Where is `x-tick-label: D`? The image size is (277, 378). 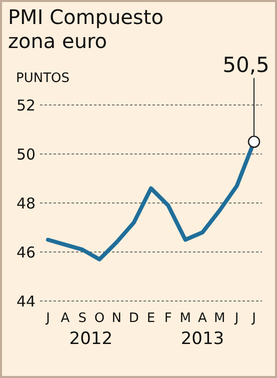 x-tick-label: D is located at coordinates (133, 318).